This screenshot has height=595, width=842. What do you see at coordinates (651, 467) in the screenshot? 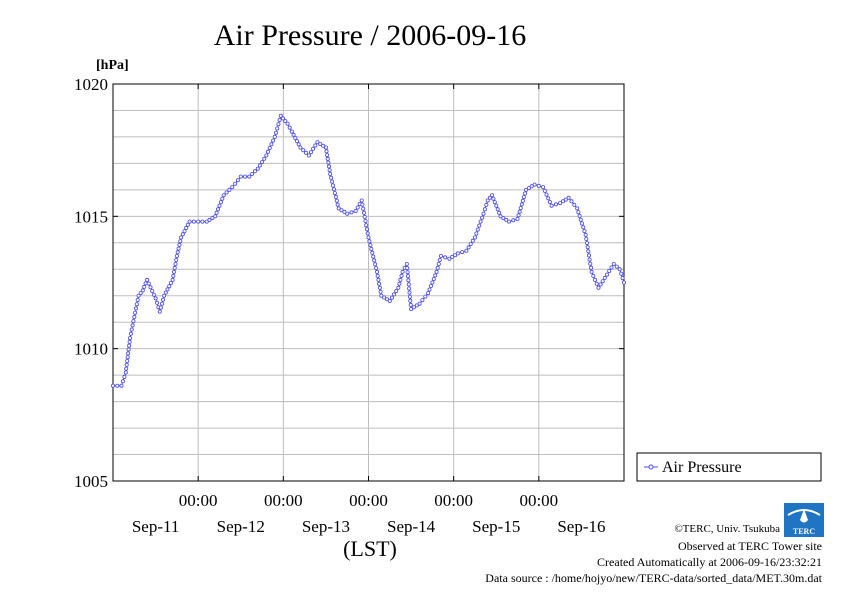
I see `legend-marker` at bounding box center [651, 467].